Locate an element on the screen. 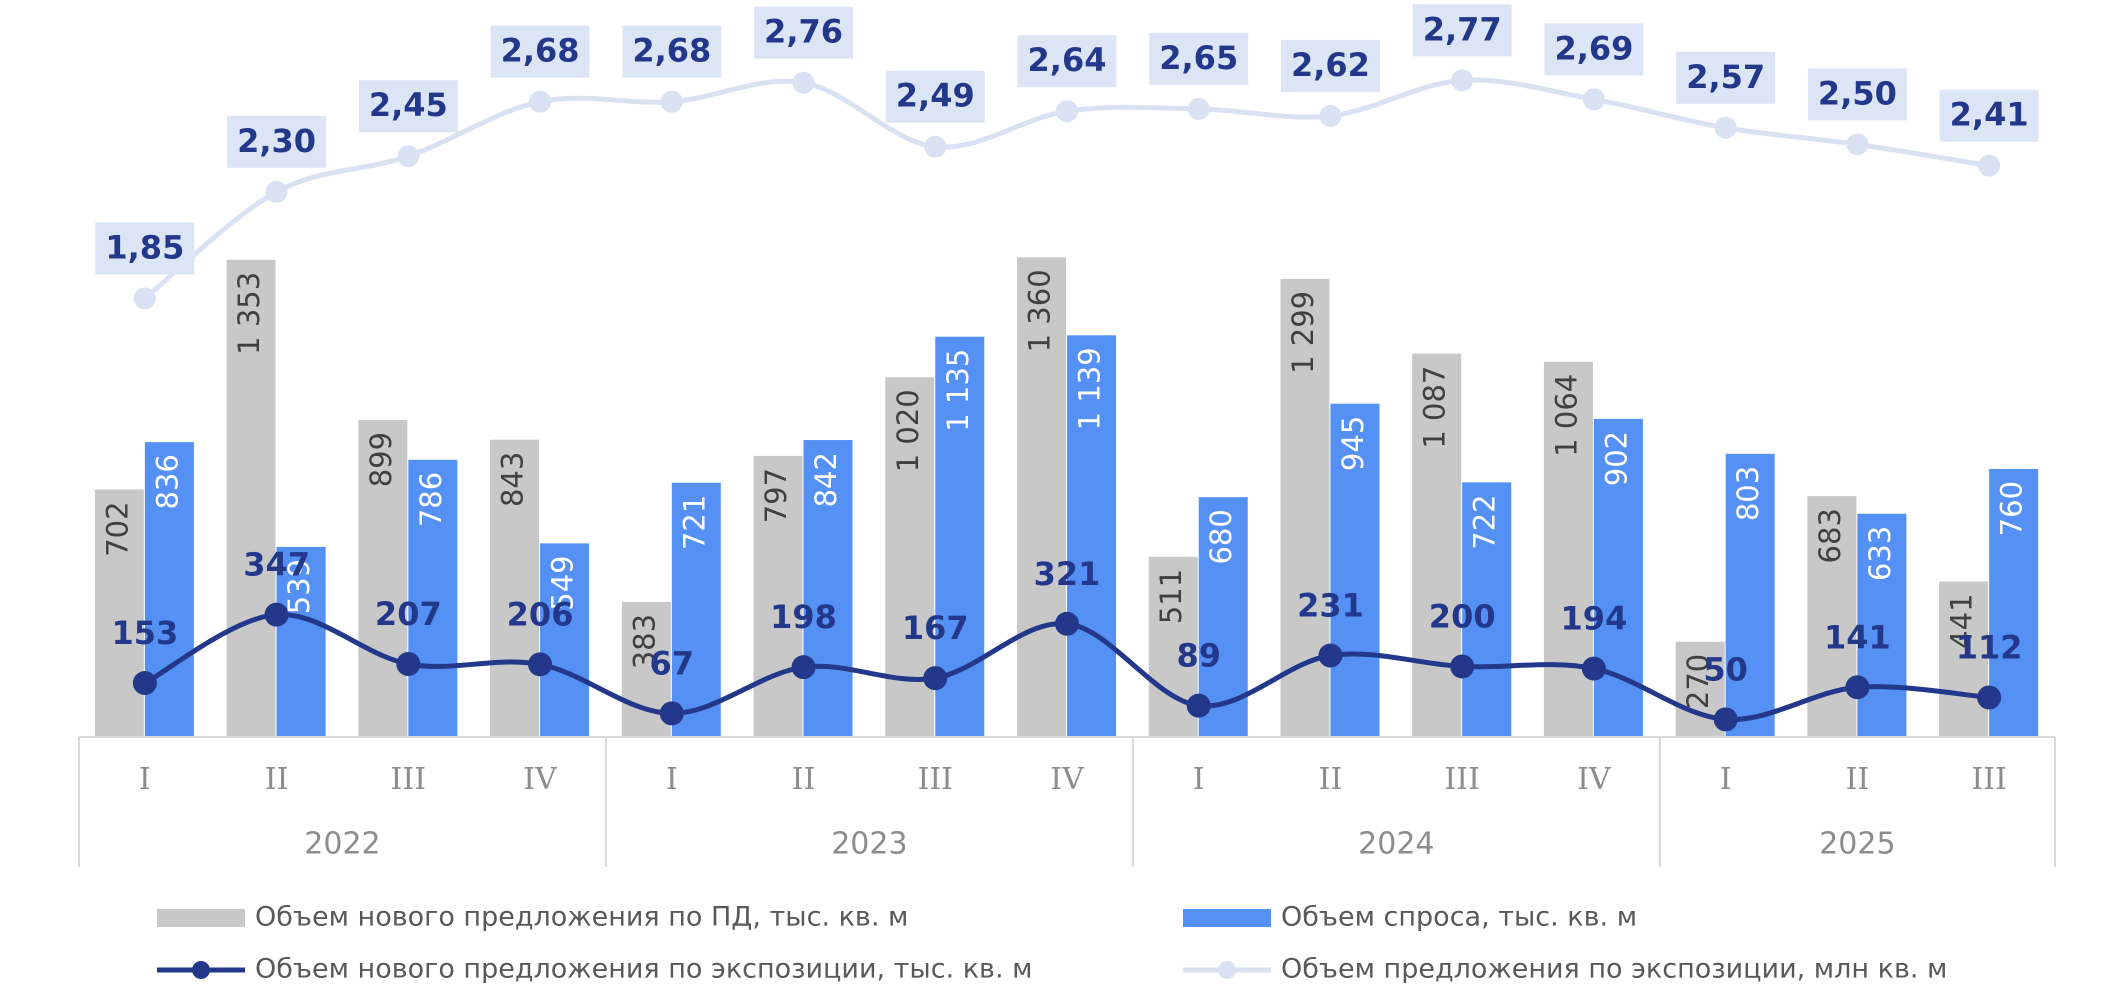  value-label-box: 2,57 is located at coordinates (1726, 77).